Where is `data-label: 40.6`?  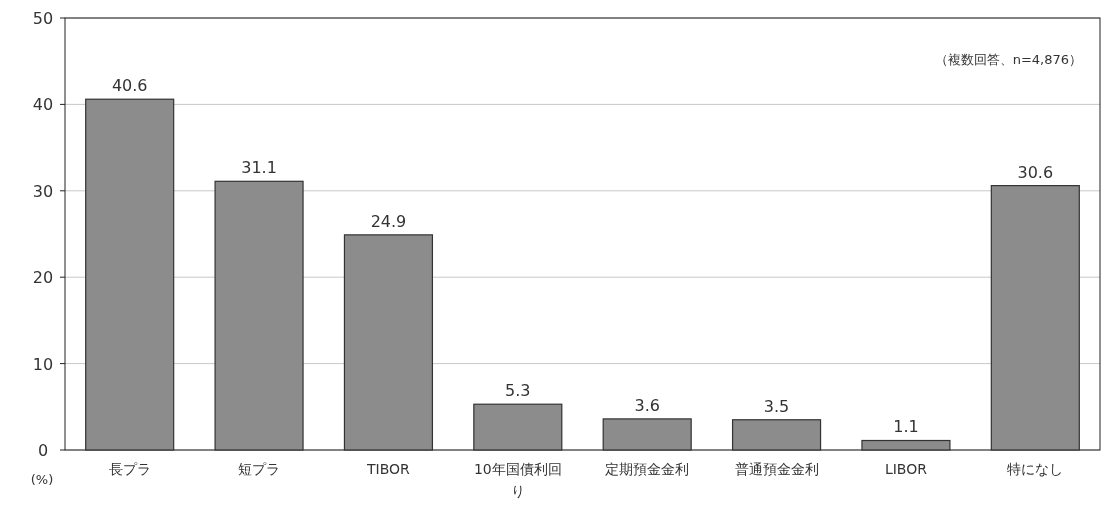 data-label: 40.6 is located at coordinates (129, 86).